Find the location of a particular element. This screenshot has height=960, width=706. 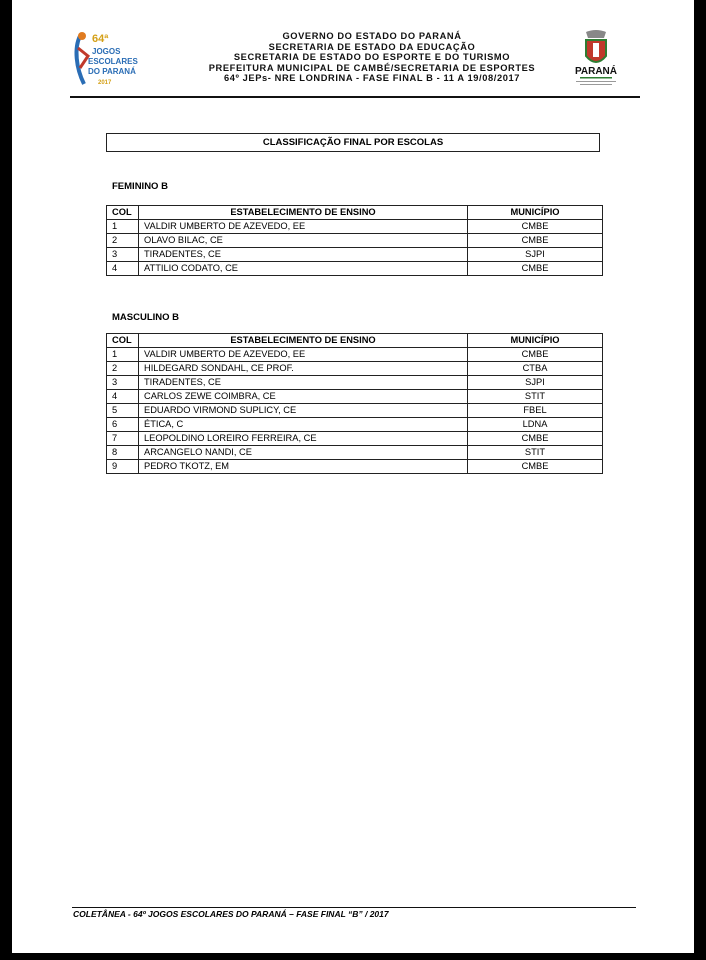

rank-cell: 5 is located at coordinates (122, 410).